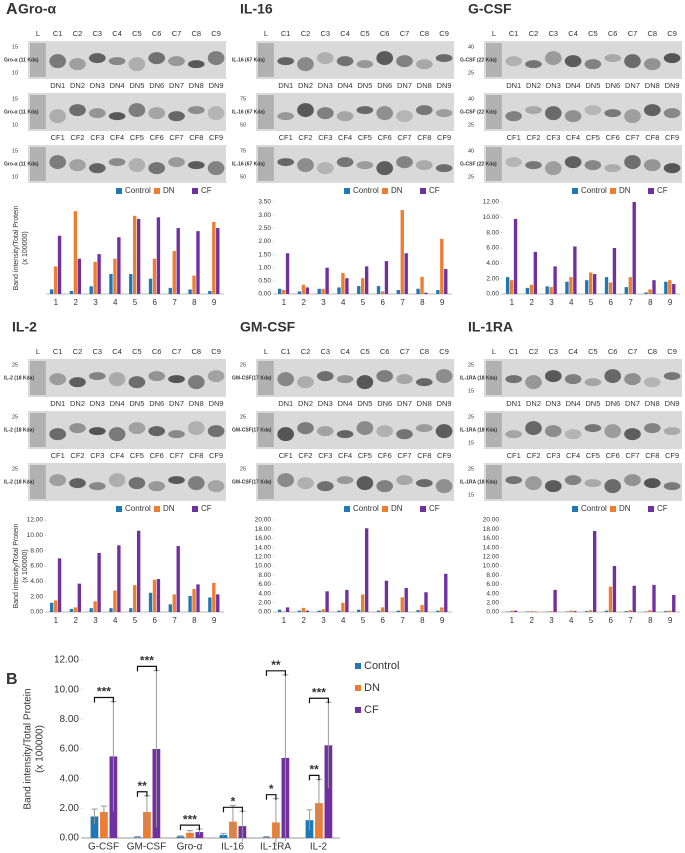 The height and width of the screenshot is (853, 685). Describe the element at coordinates (266, 33) in the screenshot. I see `lane-label: L` at that location.